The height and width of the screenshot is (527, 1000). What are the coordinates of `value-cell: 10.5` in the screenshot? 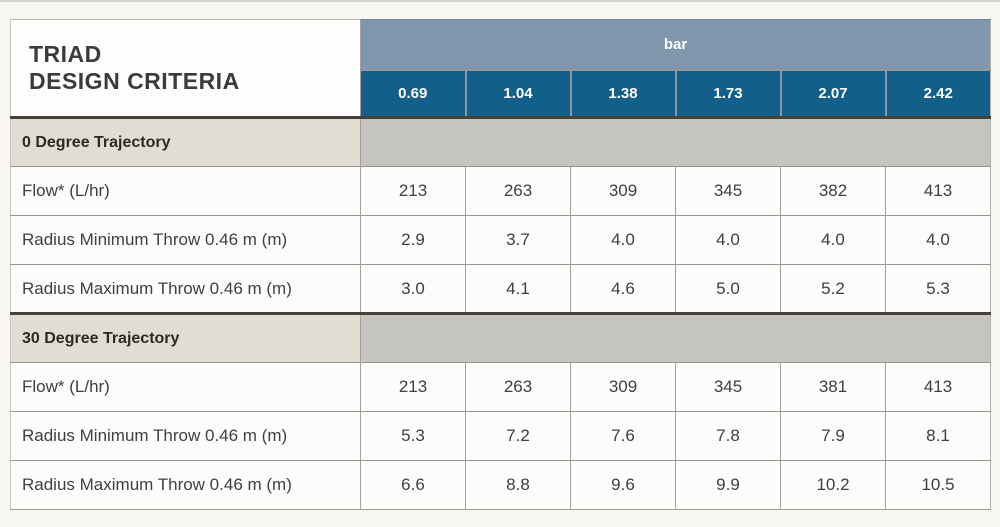 It's located at (938, 485).